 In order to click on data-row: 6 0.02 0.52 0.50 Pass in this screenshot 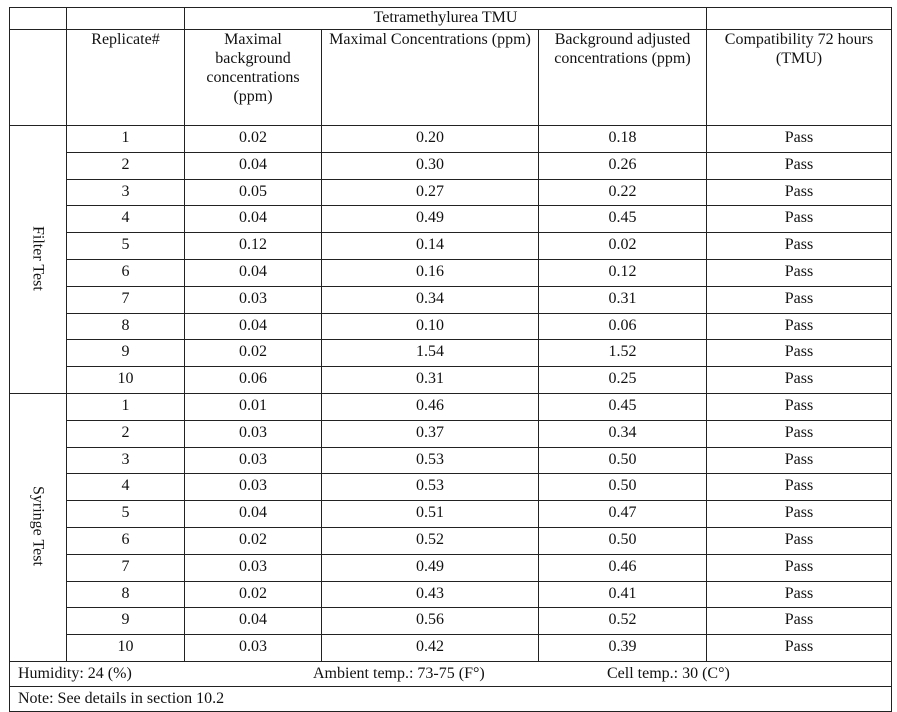, I will do `click(451, 540)`.